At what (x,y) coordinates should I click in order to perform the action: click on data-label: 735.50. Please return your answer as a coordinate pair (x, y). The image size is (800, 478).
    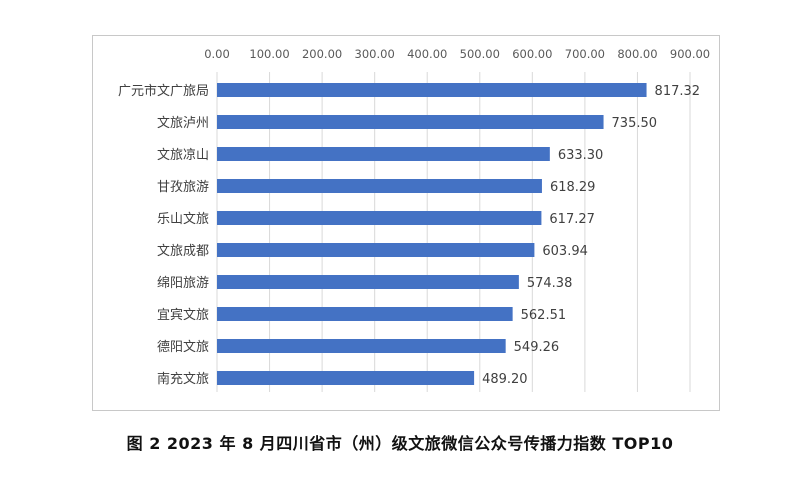
    Looking at the image, I should click on (635, 123).